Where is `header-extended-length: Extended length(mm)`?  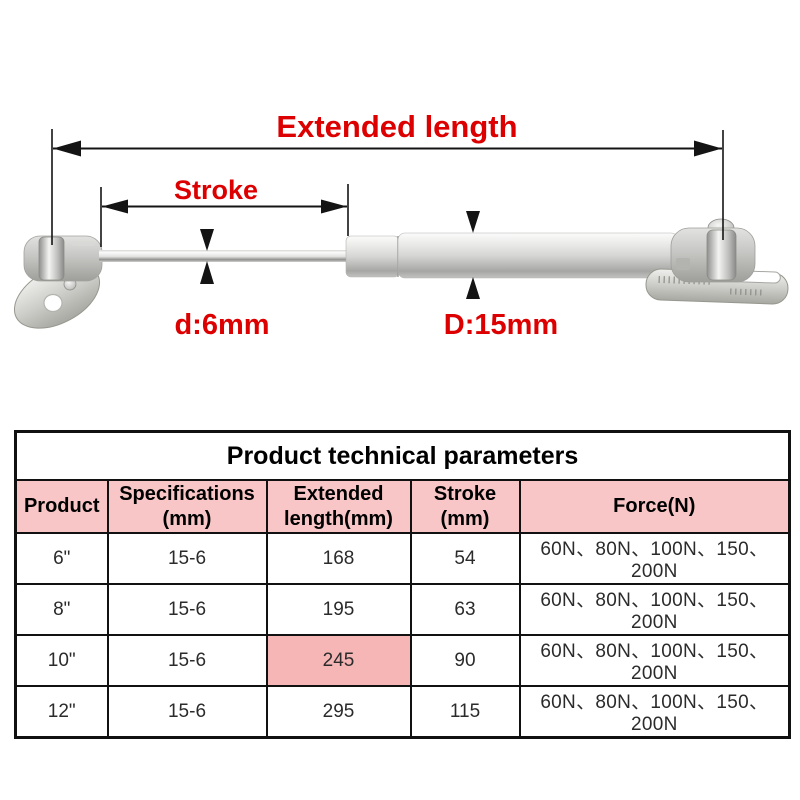 header-extended-length: Extended length(mm) is located at coordinates (338, 506).